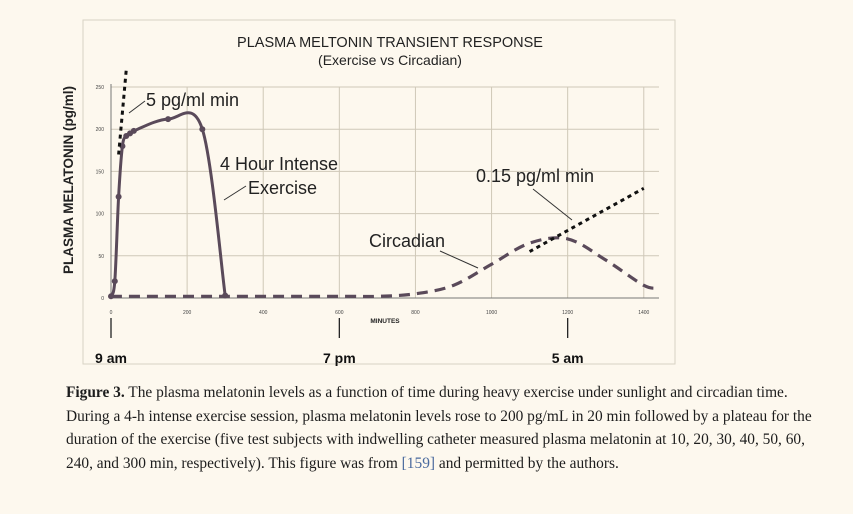  I want to click on time-mark-label: 7 pm, so click(339, 358).